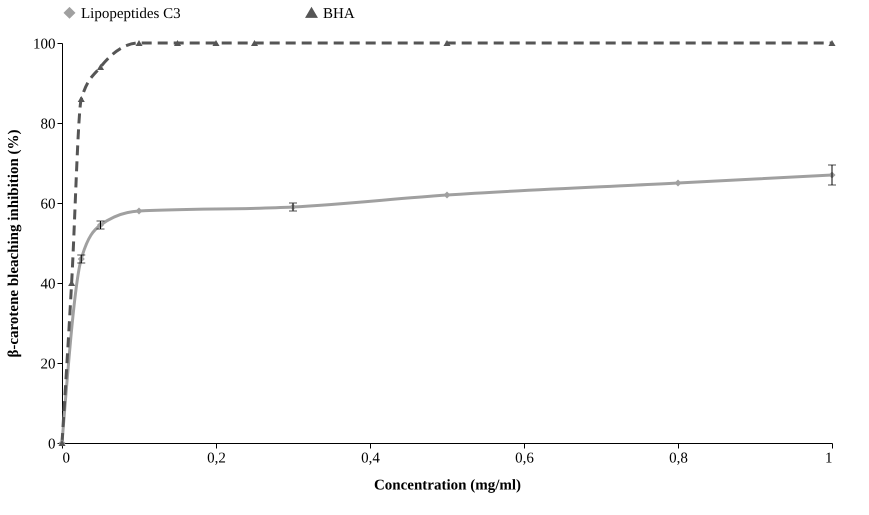  Describe the element at coordinates (44, 44) in the screenshot. I see `y-tick-label: 100` at that location.